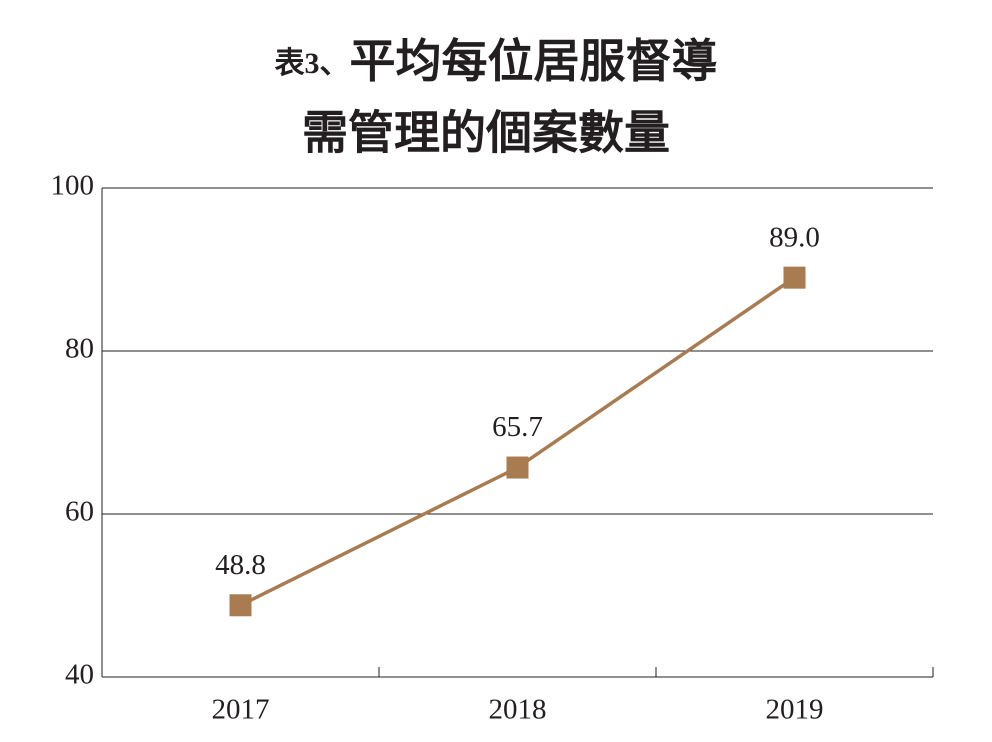 This screenshot has width=992, height=742. I want to click on value-label: 65.7, so click(517, 427).